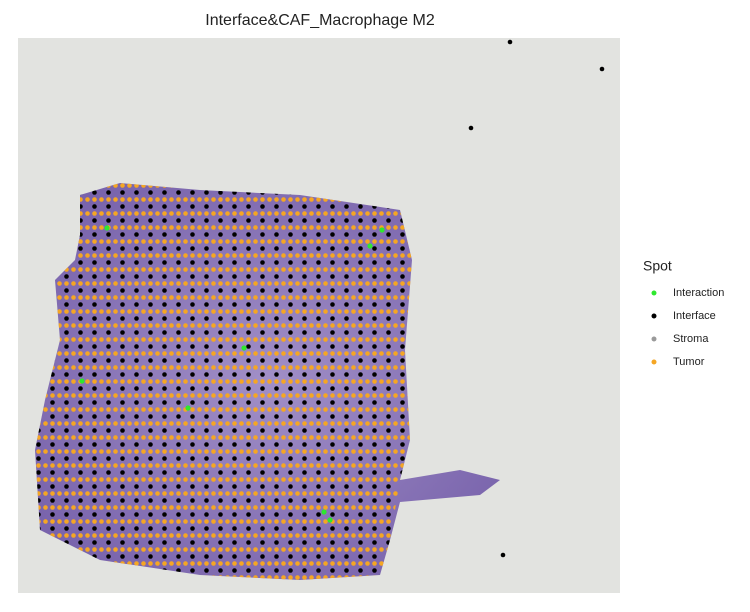 The width and height of the screenshot is (750, 612). I want to click on legend-title: Spot, so click(657, 266).